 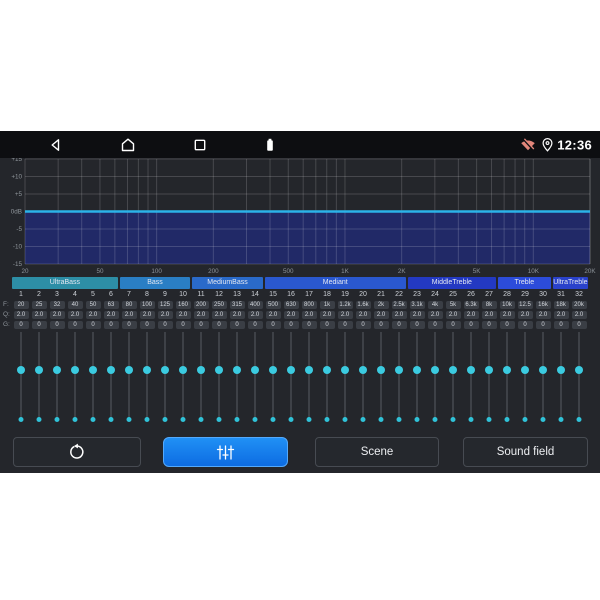 I want to click on sound-field-button: Sound field, so click(x=525, y=452).